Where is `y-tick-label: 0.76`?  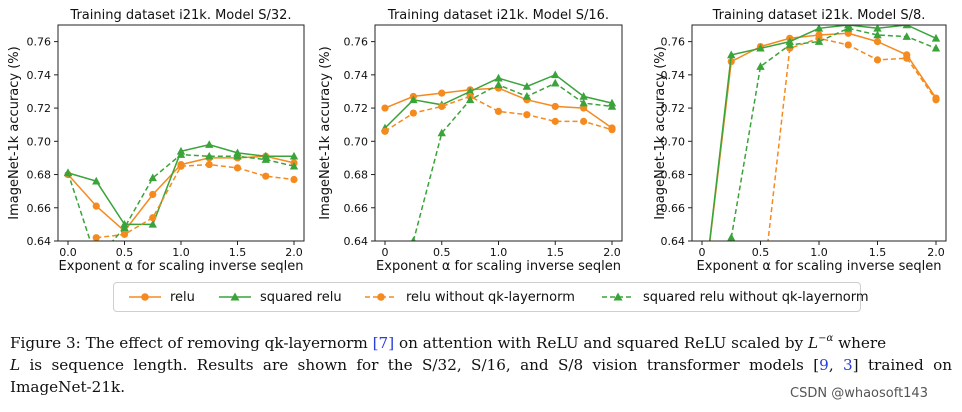
y-tick-label: 0.76 is located at coordinates (356, 42).